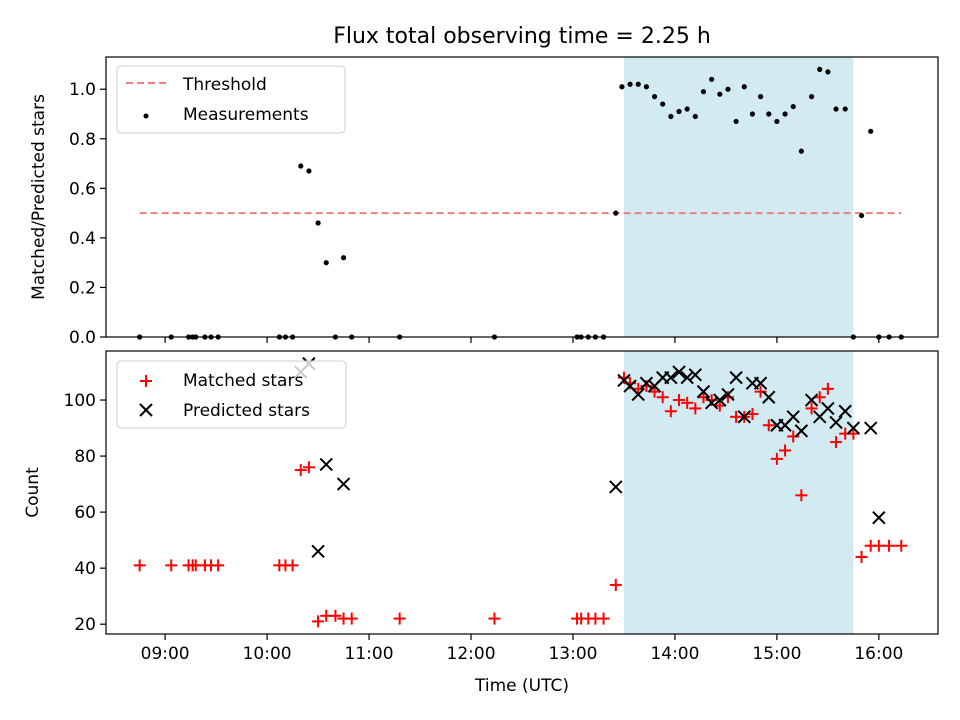  What do you see at coordinates (267, 654) in the screenshot?
I see `time-x-tick-label: 10:00` at bounding box center [267, 654].